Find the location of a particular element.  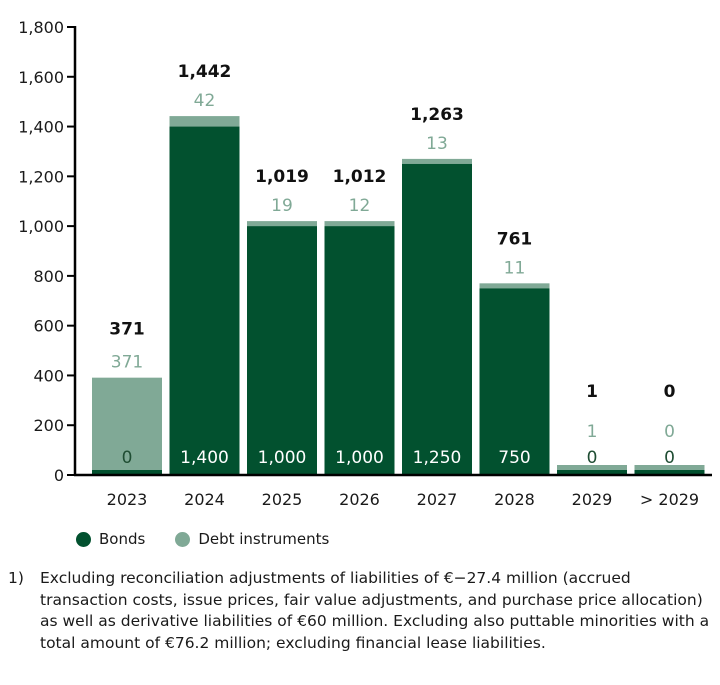

debt-value-label: 1 is located at coordinates (592, 432).